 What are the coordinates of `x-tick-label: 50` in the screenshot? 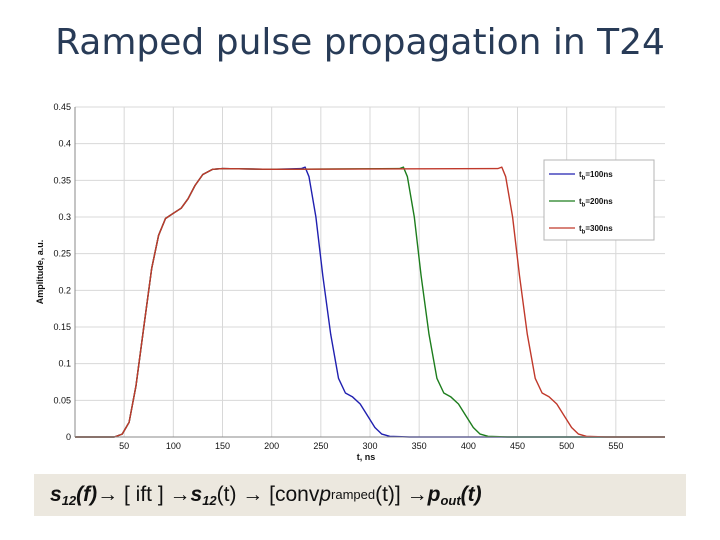 It's located at (124, 446).